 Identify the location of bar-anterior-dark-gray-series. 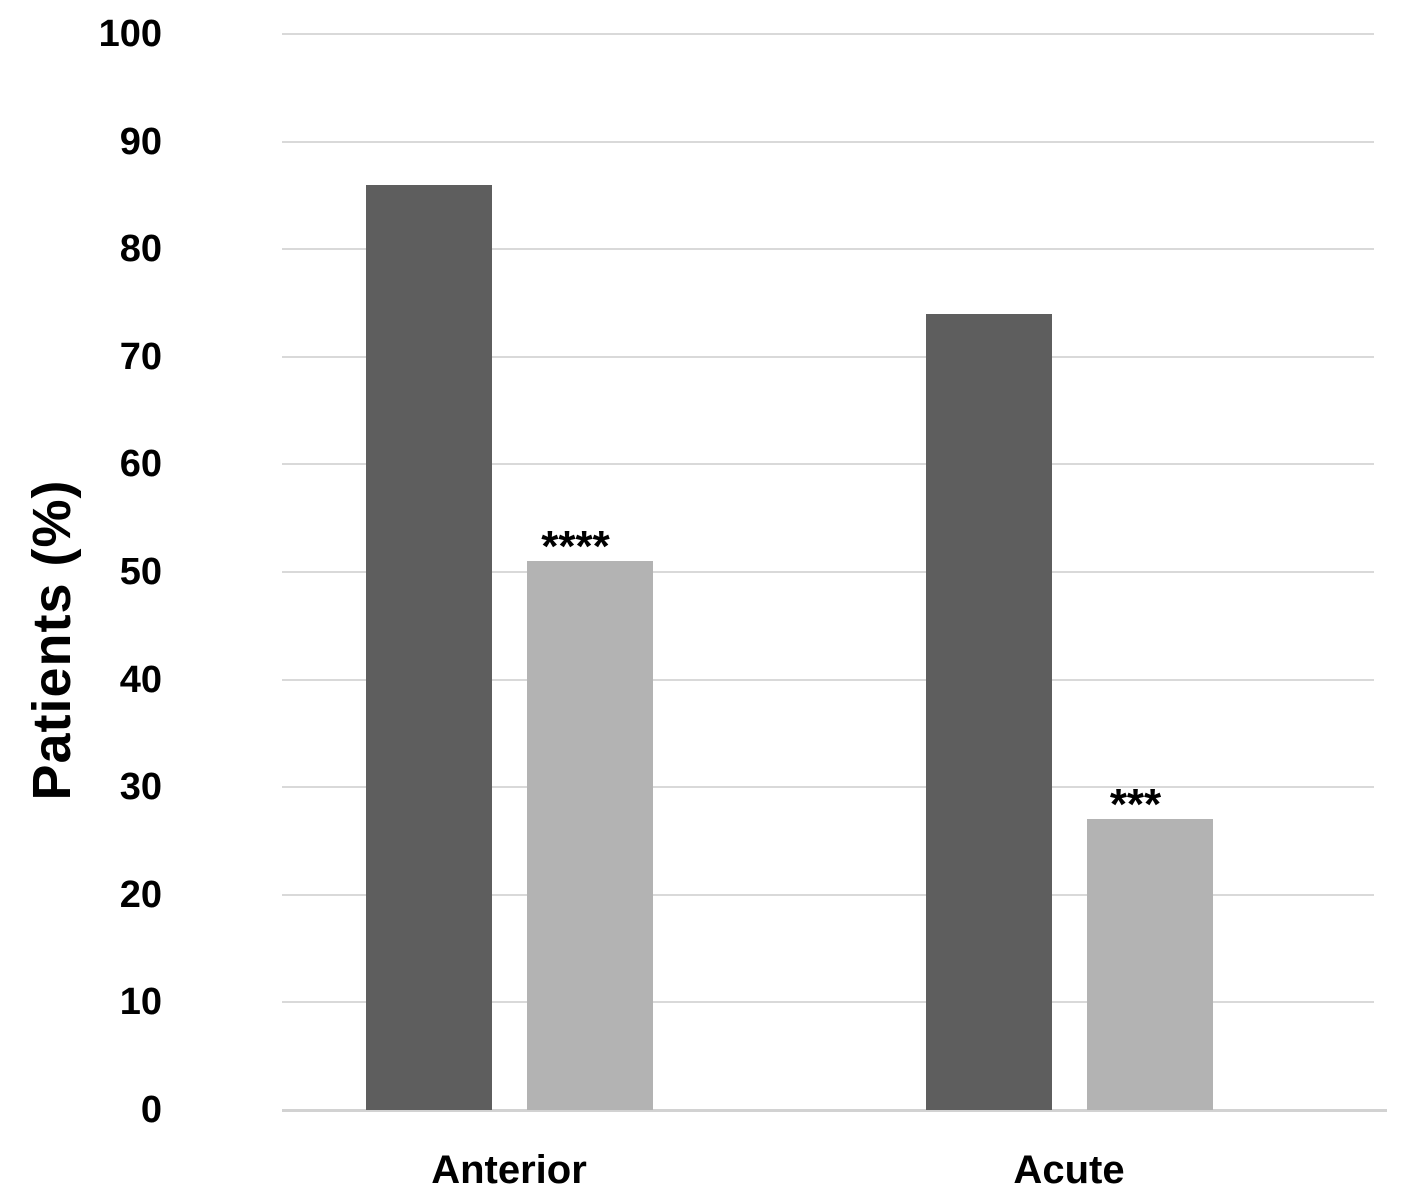
(428, 647).